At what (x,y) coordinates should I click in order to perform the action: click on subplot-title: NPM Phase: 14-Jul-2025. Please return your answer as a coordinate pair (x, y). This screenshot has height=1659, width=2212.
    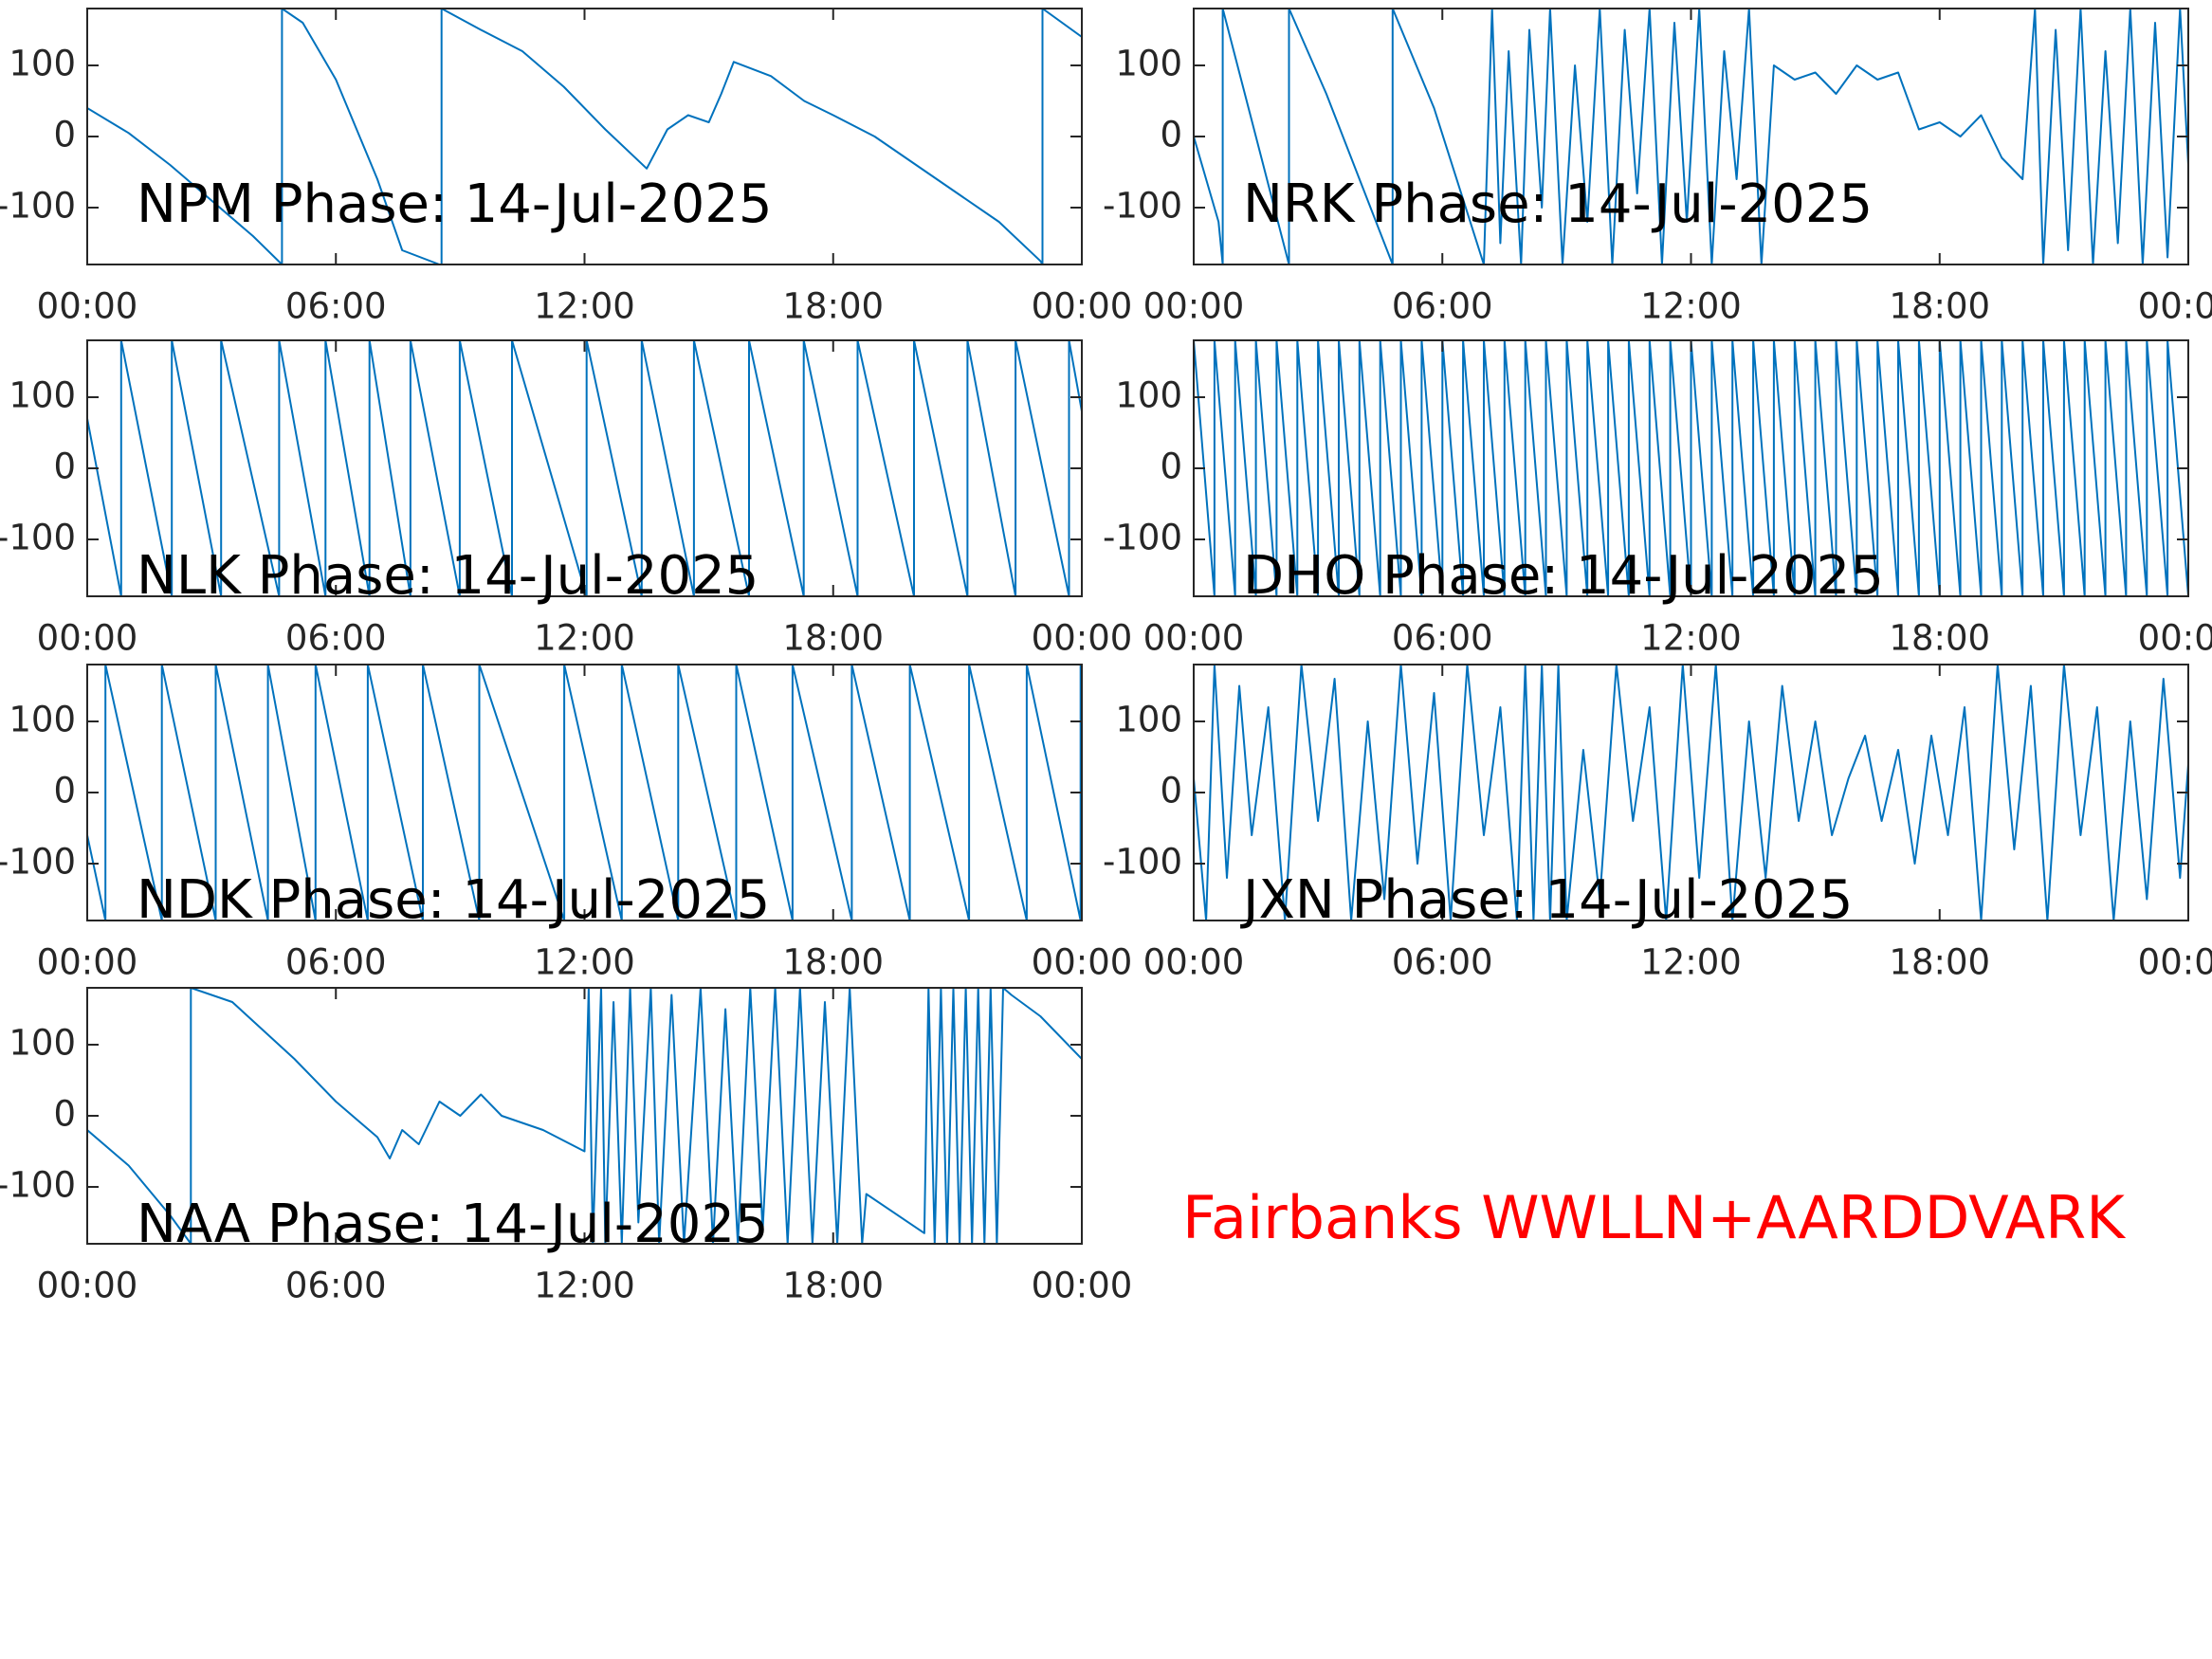
    Looking at the image, I should click on (455, 204).